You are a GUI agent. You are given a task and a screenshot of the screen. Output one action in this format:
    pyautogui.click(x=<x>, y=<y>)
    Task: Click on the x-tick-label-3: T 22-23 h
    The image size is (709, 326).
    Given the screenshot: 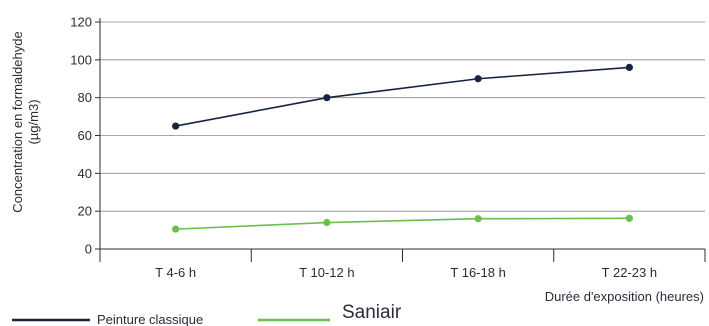 What is the action you would take?
    pyautogui.click(x=629, y=272)
    